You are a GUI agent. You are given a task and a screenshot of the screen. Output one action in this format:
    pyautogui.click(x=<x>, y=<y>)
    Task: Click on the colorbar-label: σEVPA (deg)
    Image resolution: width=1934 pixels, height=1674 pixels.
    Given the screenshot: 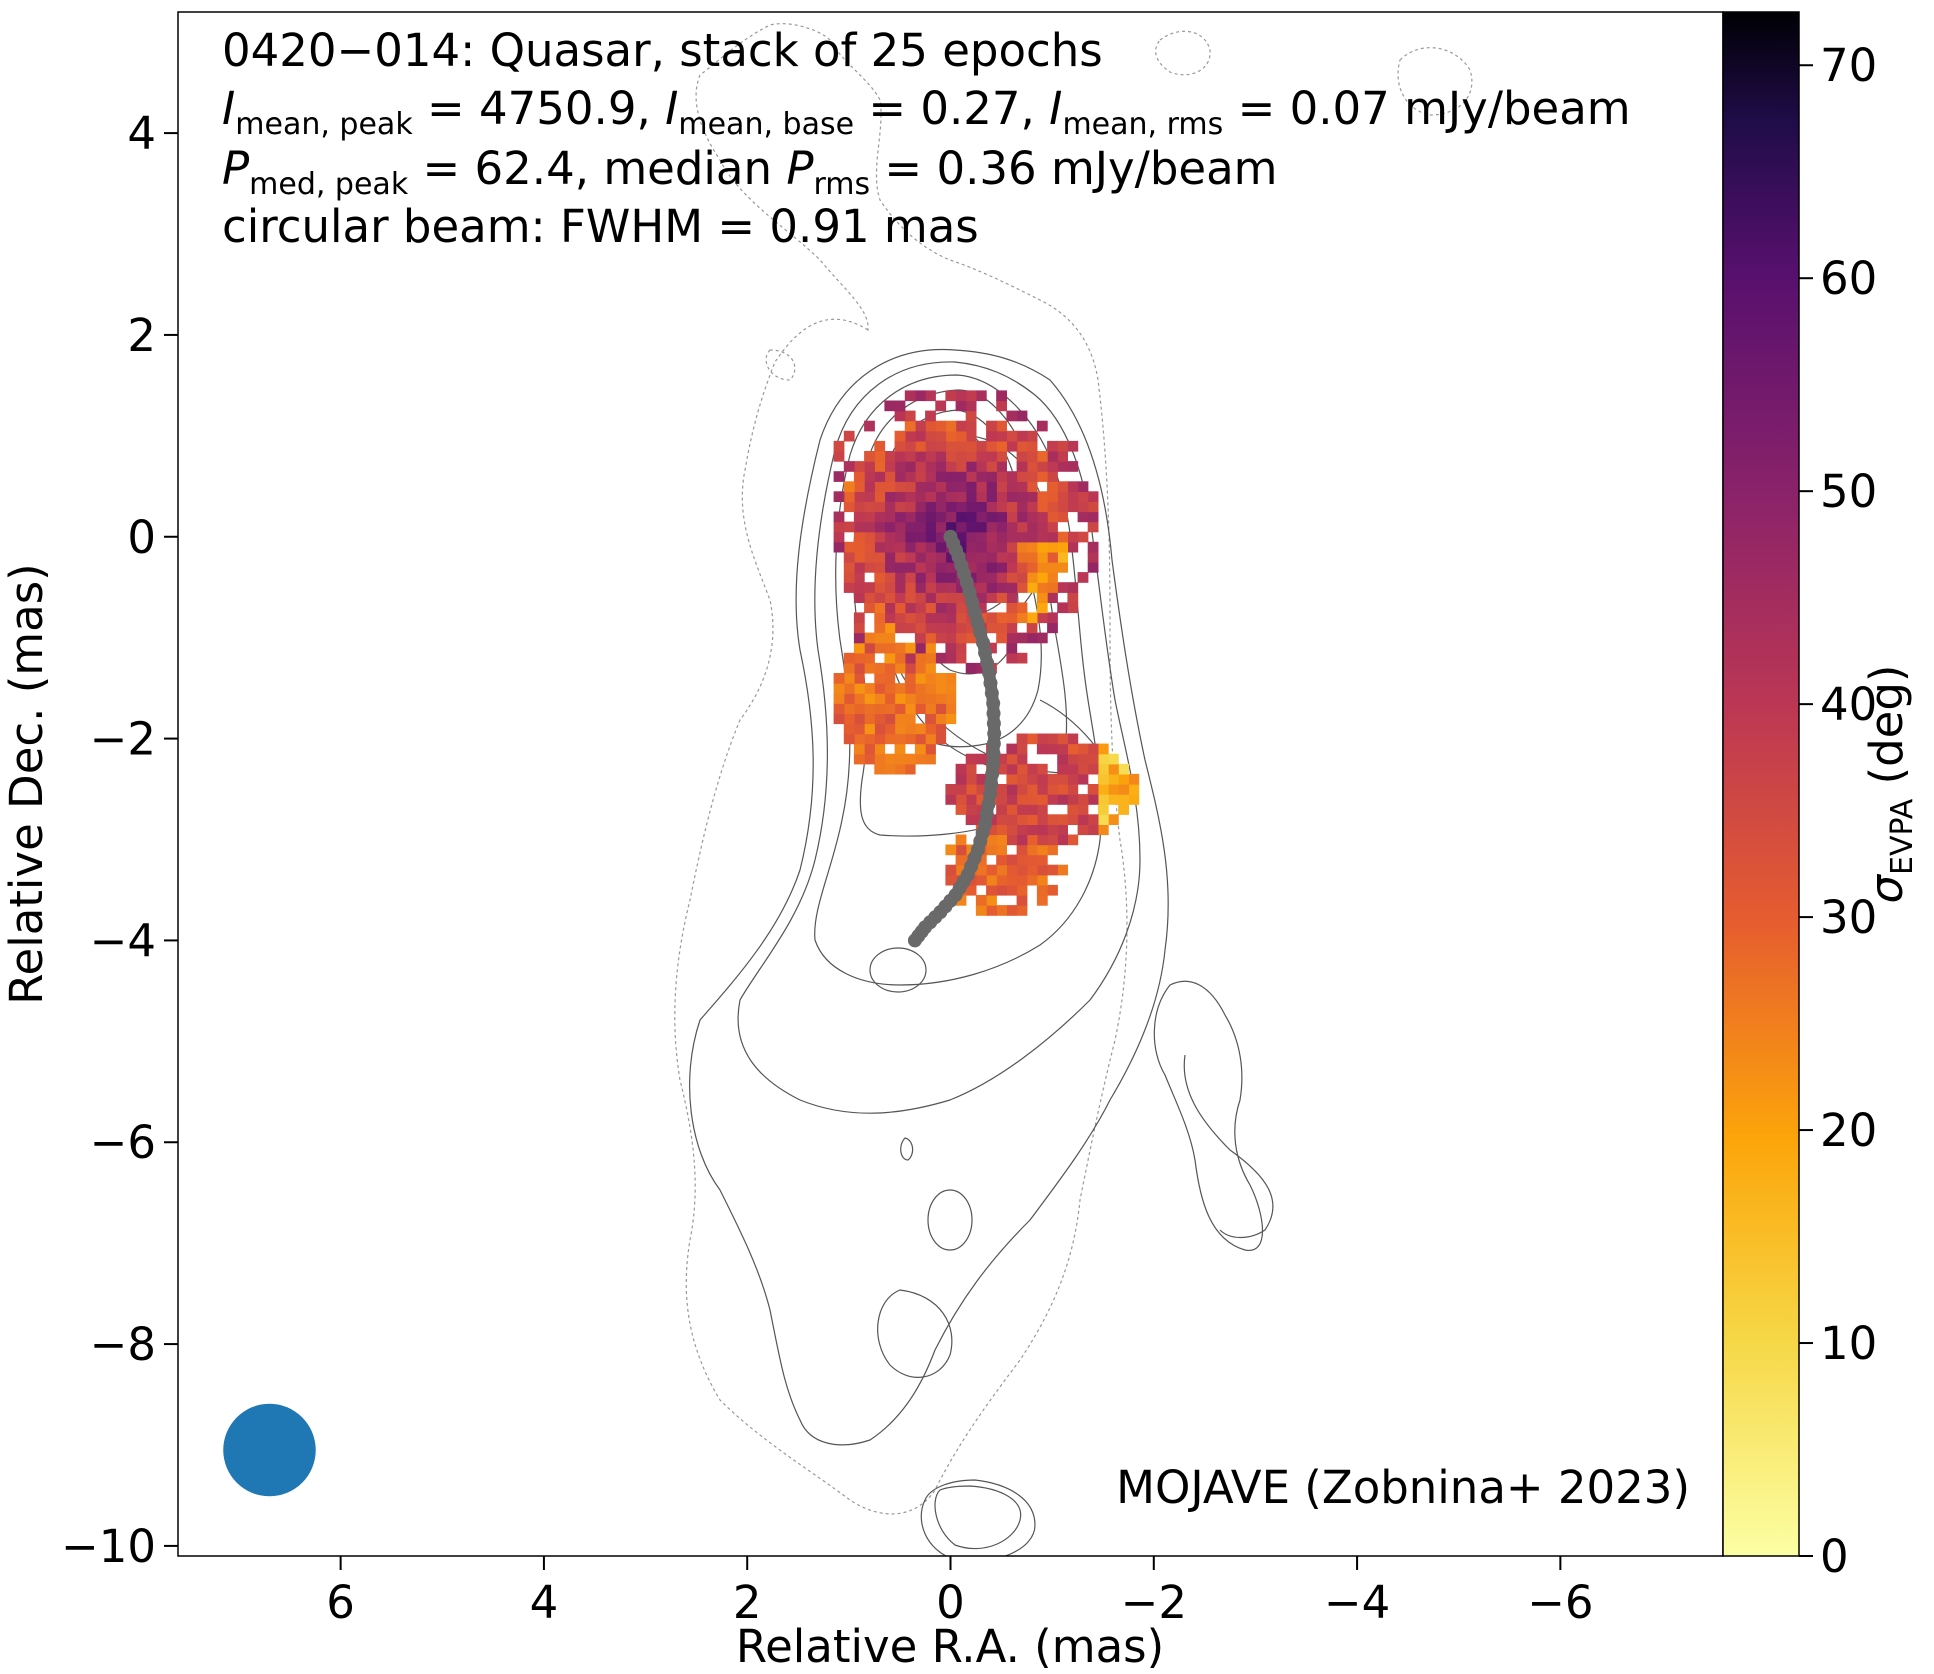 What is the action you would take?
    pyautogui.click(x=1890, y=784)
    